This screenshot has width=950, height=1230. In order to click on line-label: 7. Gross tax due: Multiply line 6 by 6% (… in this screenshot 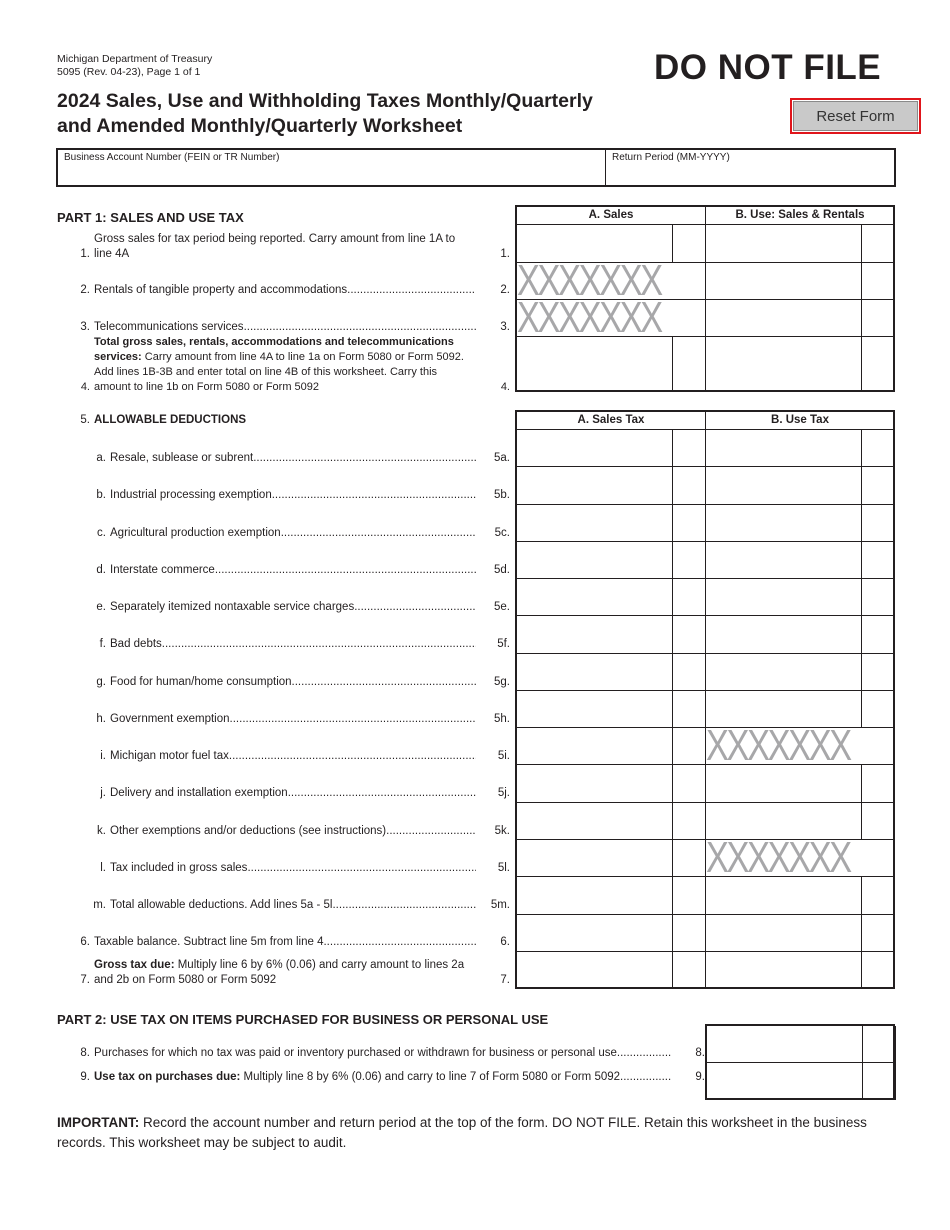, I will do `click(290, 973)`.